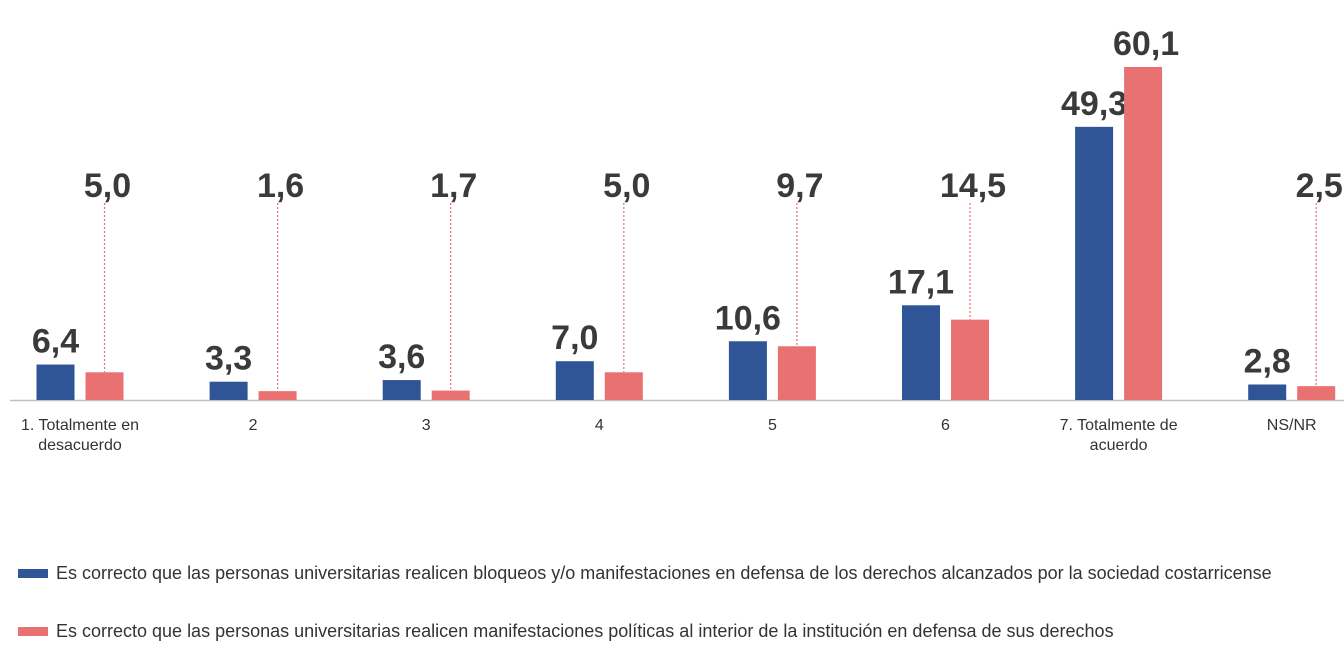 The width and height of the screenshot is (1344, 649). What do you see at coordinates (1291, 425) in the screenshot?
I see `x-tick-label: NS/NR` at bounding box center [1291, 425].